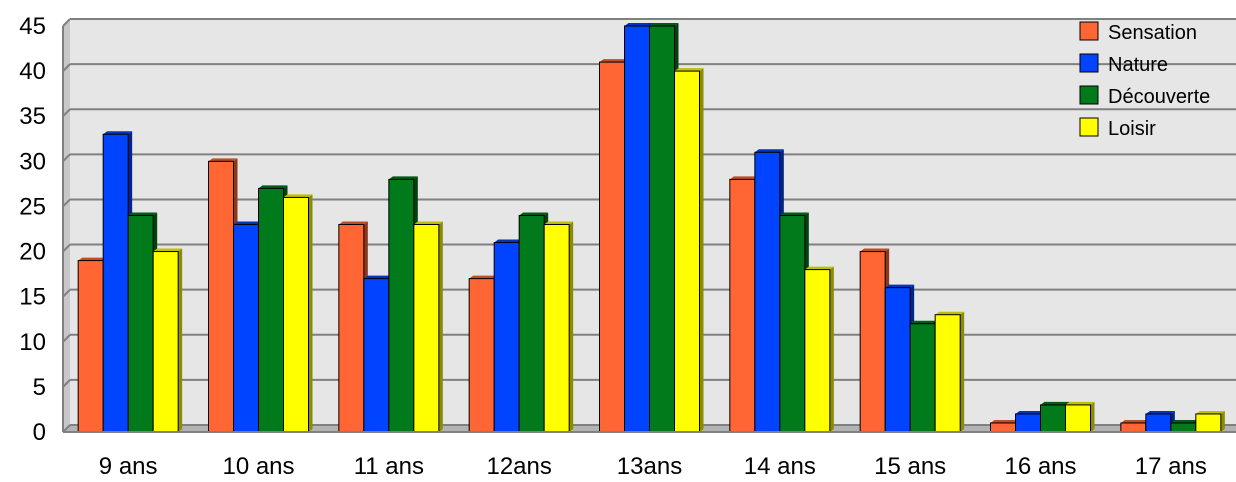 The height and width of the screenshot is (482, 1236). I want to click on y-tick-label: 5, so click(39, 387).